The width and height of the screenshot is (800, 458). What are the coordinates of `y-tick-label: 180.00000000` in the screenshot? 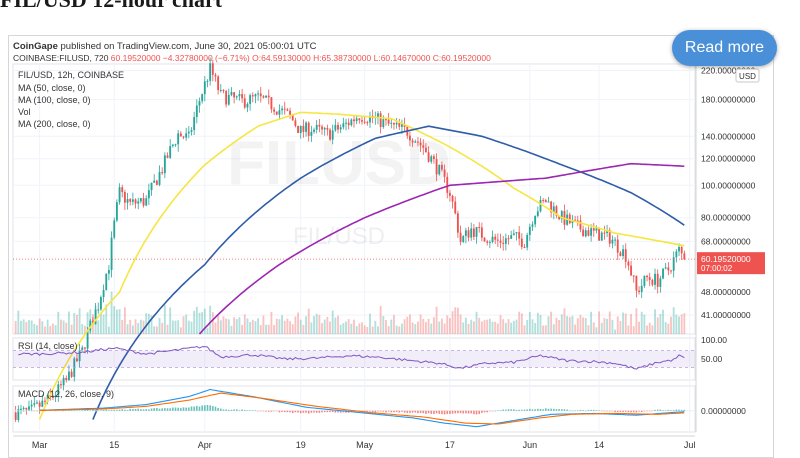 It's located at (728, 100).